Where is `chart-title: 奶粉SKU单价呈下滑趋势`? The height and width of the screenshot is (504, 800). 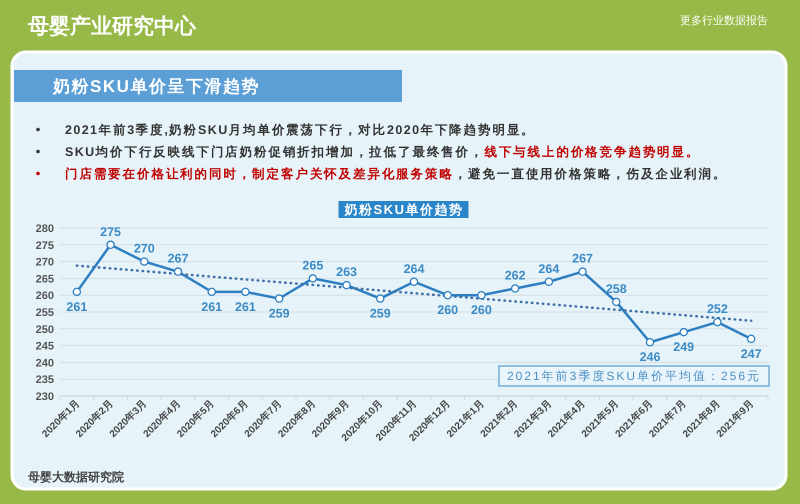
chart-title: 奶粉SKU单价呈下滑趋势 is located at coordinates (156, 86).